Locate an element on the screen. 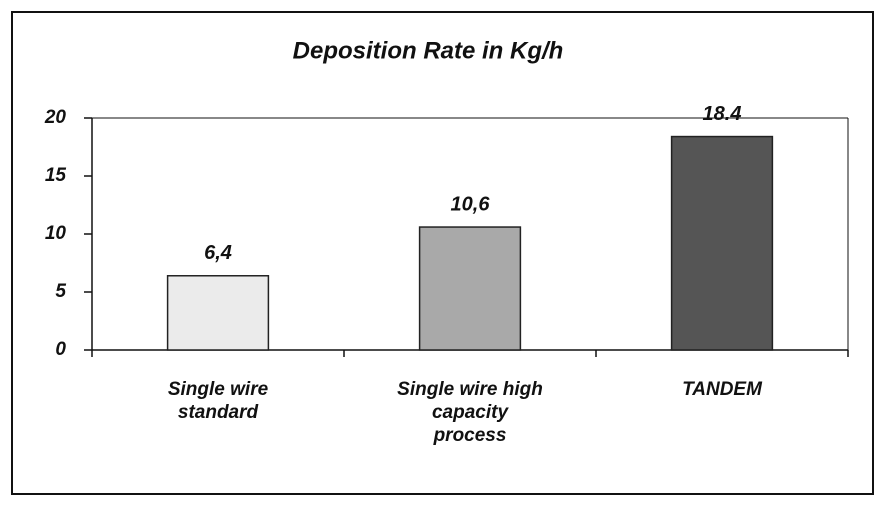  chart-title: Deposition Rate in Kg/h is located at coordinates (428, 50).